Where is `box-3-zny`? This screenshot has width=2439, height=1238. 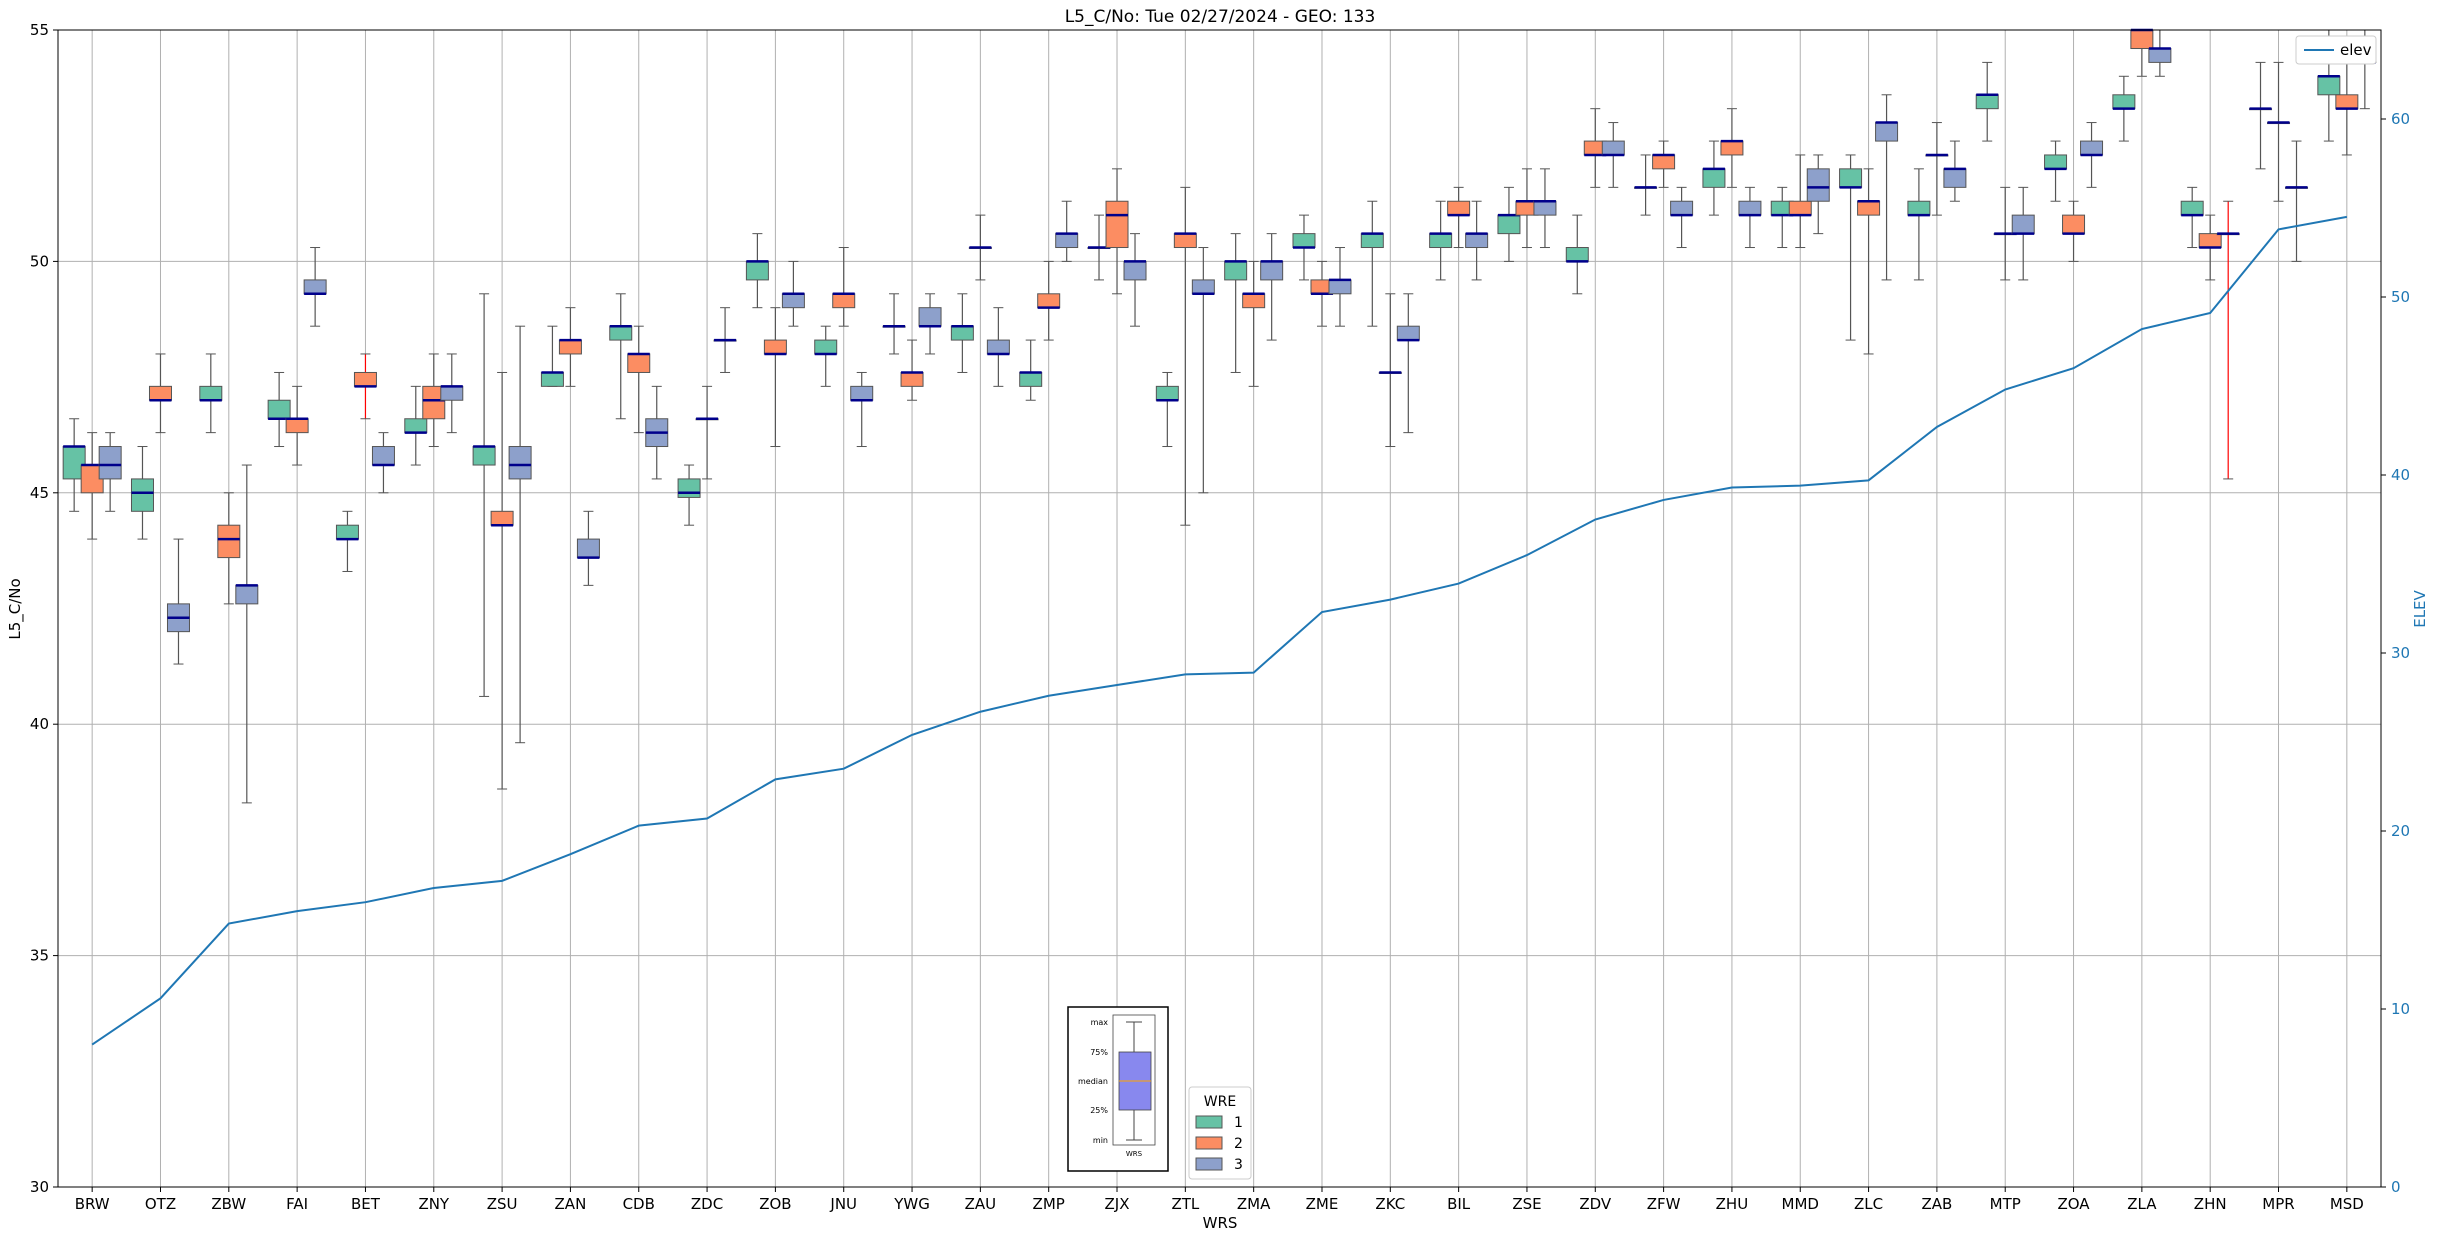 box-3-zny is located at coordinates (452, 393).